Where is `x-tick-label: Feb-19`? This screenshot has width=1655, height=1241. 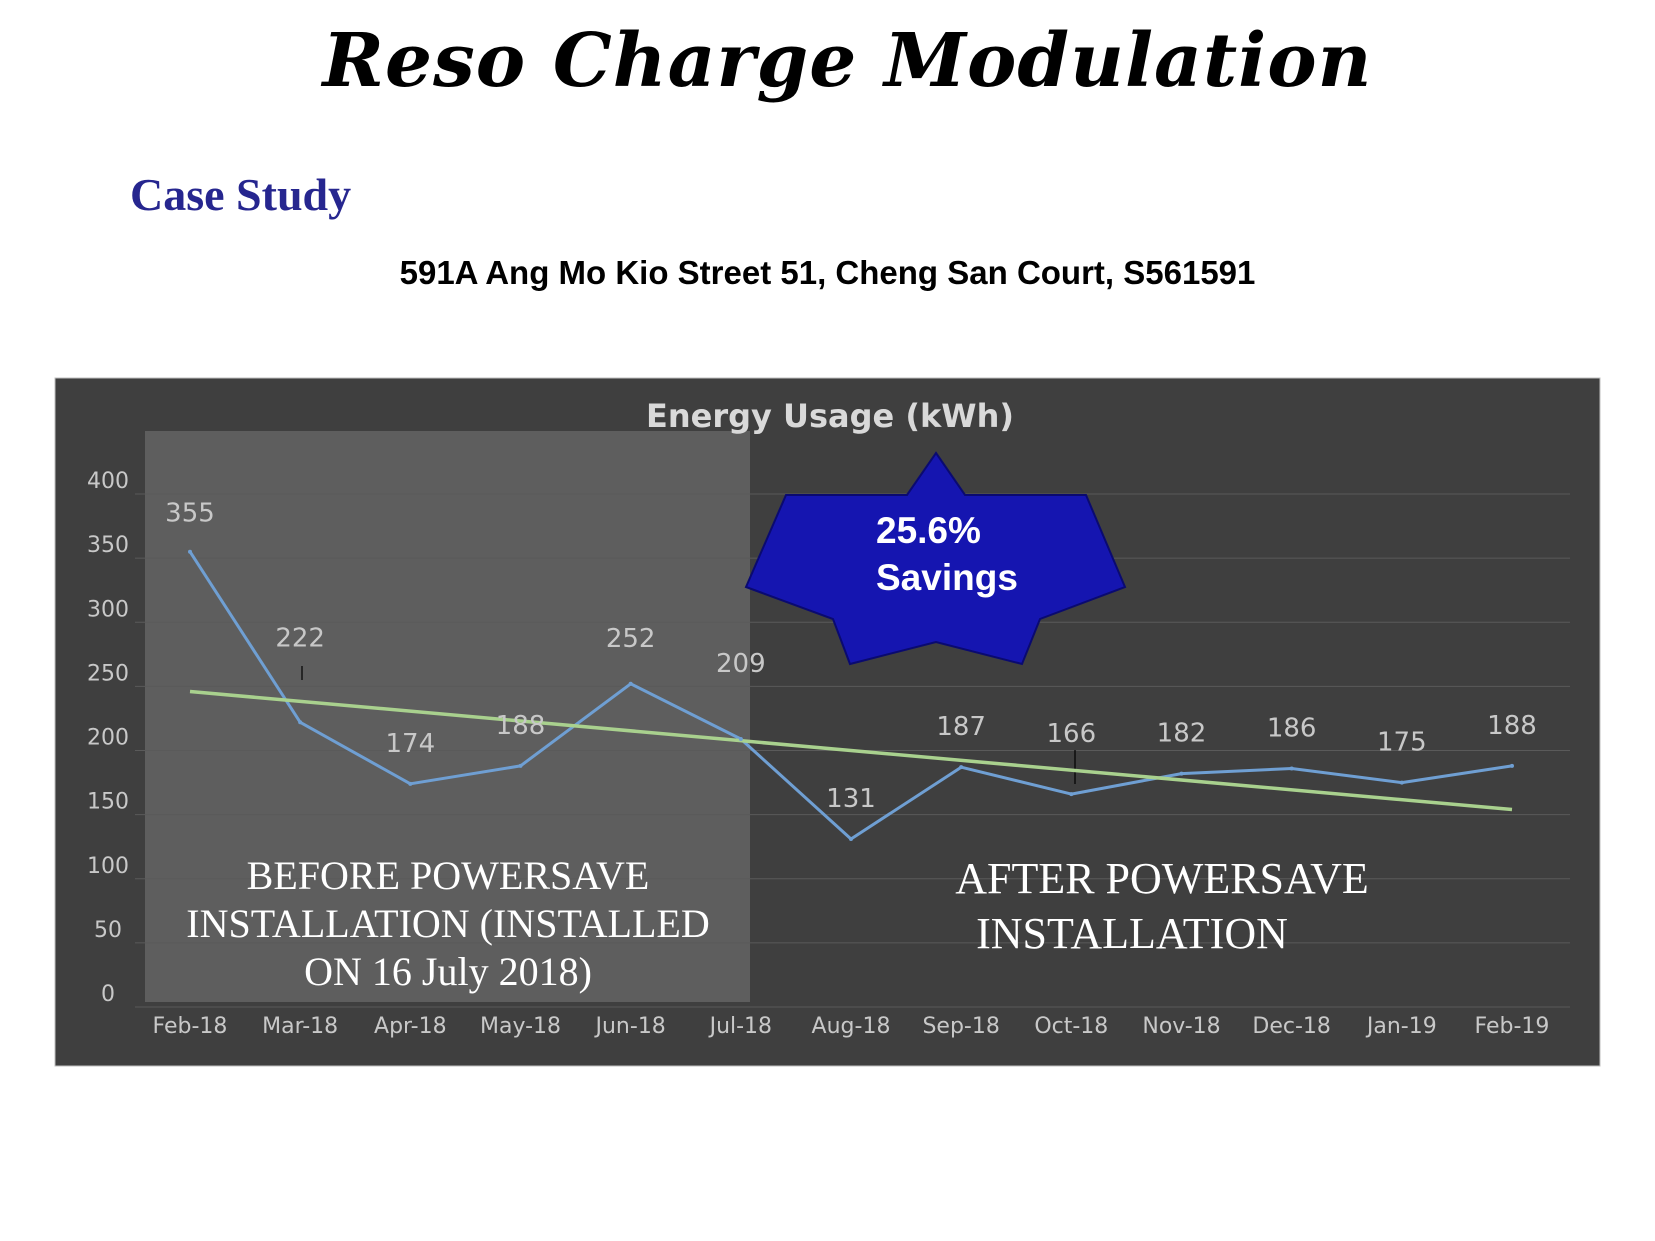 x-tick-label: Feb-19 is located at coordinates (1512, 1026).